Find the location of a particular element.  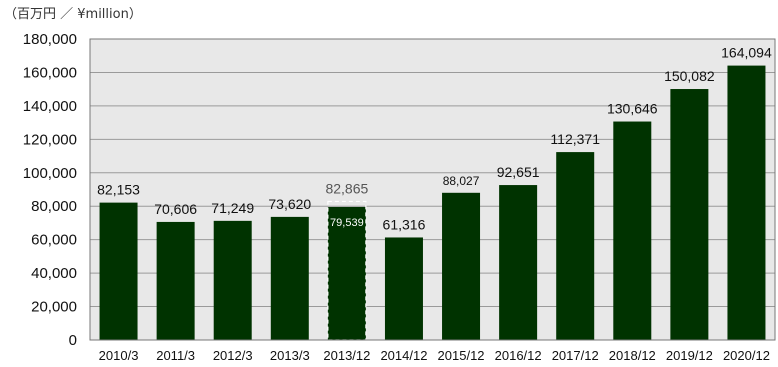

x-tick-label: 2017/12 is located at coordinates (575, 355).